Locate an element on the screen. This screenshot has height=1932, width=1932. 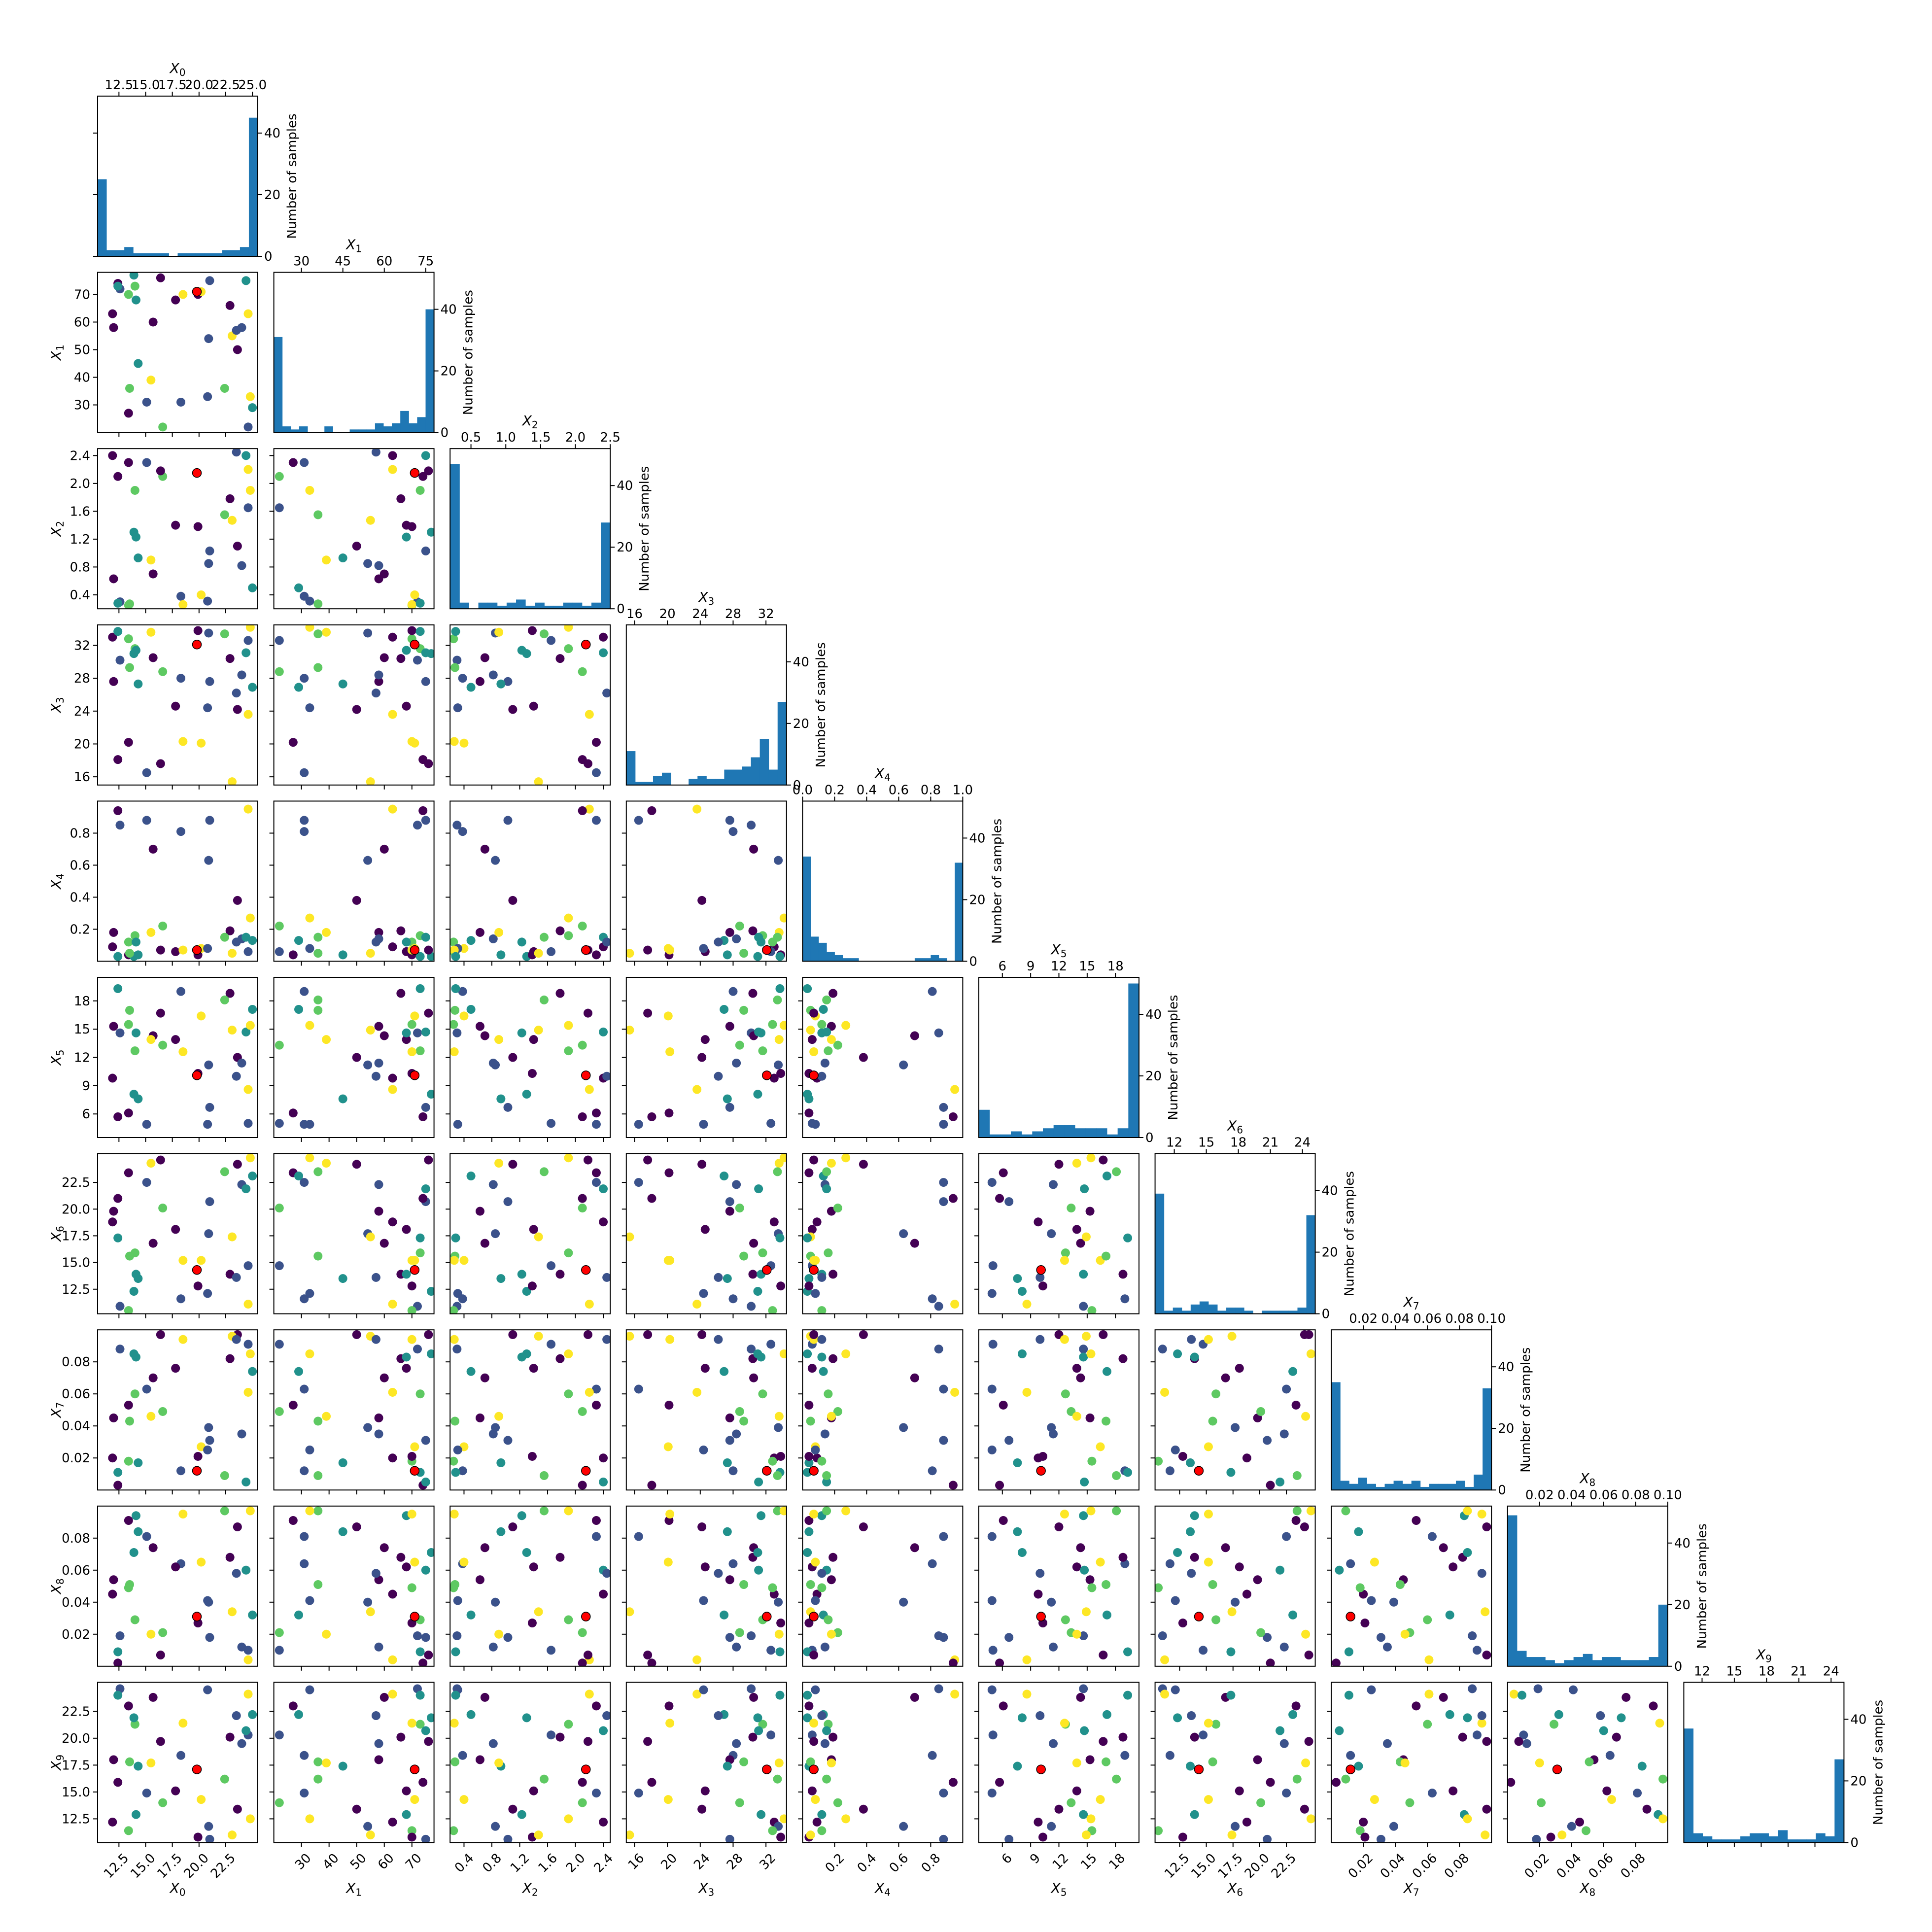
y-ticklabel: 40 is located at coordinates (82, 378).